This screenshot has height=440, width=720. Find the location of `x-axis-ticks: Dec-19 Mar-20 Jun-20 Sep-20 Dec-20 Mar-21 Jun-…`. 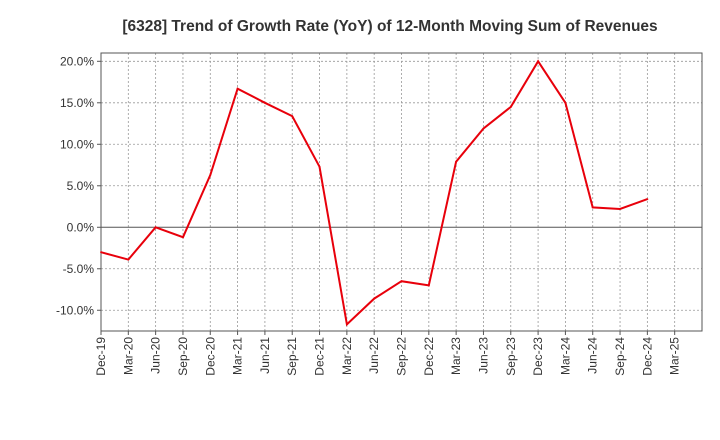

x-axis-ticks: Dec-19 Mar-20 Jun-20 Sep-20 Dec-20 Mar-21 Jun-… is located at coordinates (388, 353).